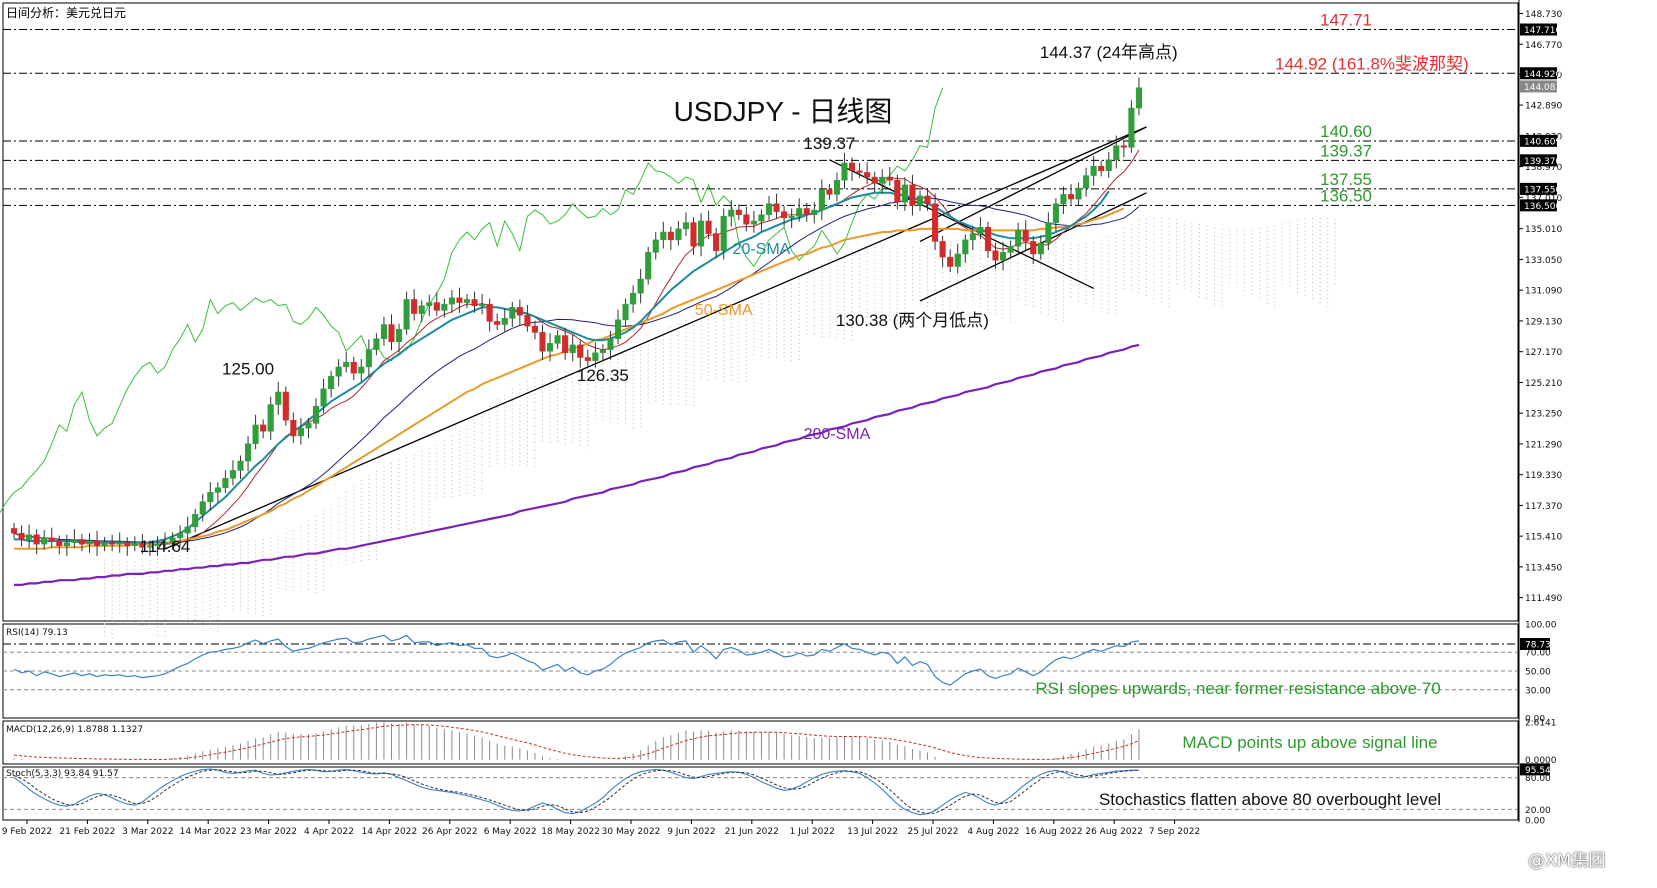  Describe the element at coordinates (576, 792) in the screenshot. I see `stoch-k-line` at that location.